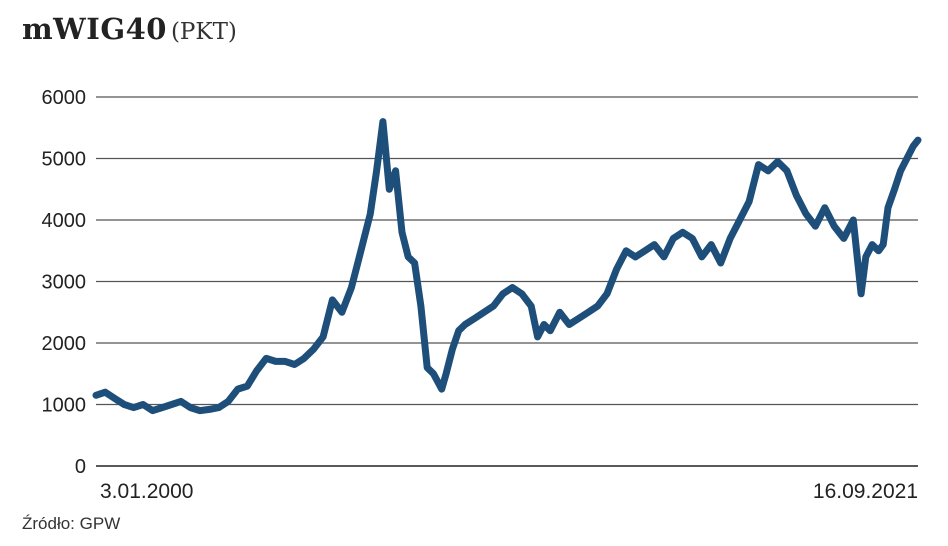  What do you see at coordinates (80, 467) in the screenshot?
I see `y-tick-label: 0` at bounding box center [80, 467].